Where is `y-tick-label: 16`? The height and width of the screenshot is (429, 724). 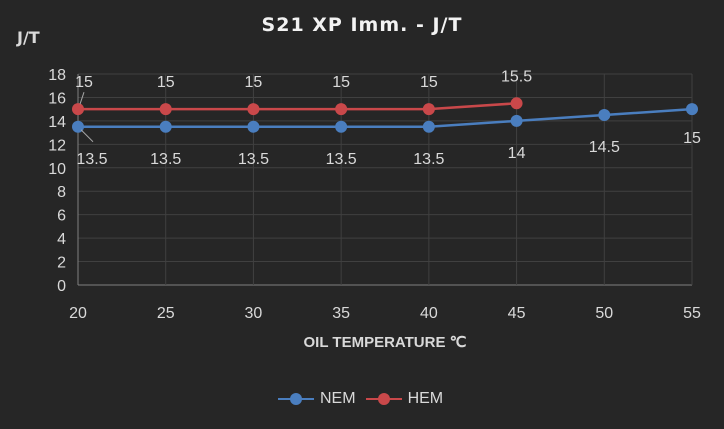 y-tick-label: 16 is located at coordinates (57, 98).